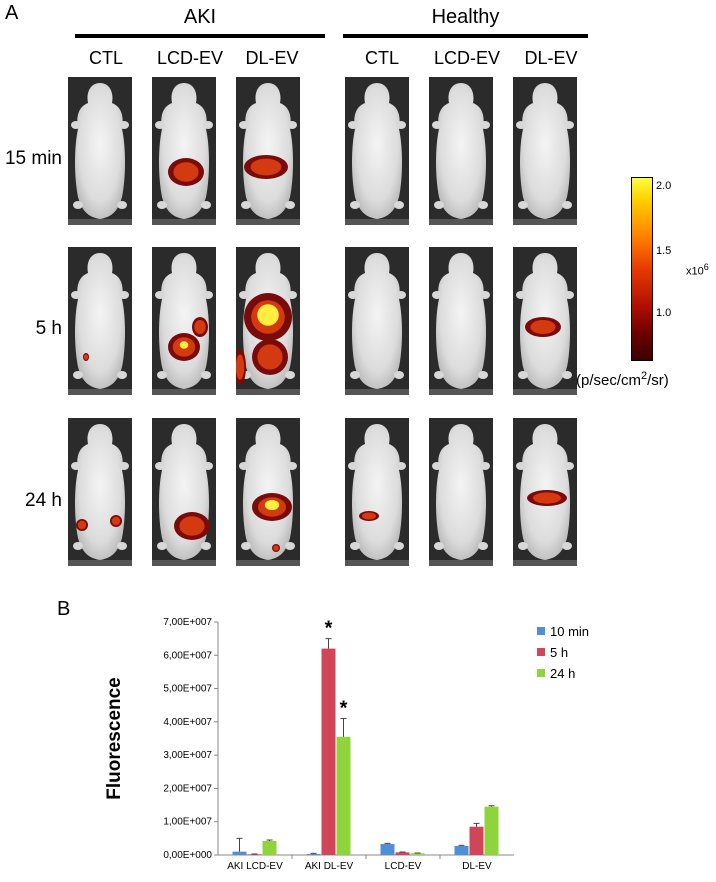 Image resolution: width=716 pixels, height=882 pixels. I want to click on group-title-aki: AKI, so click(200, 17).